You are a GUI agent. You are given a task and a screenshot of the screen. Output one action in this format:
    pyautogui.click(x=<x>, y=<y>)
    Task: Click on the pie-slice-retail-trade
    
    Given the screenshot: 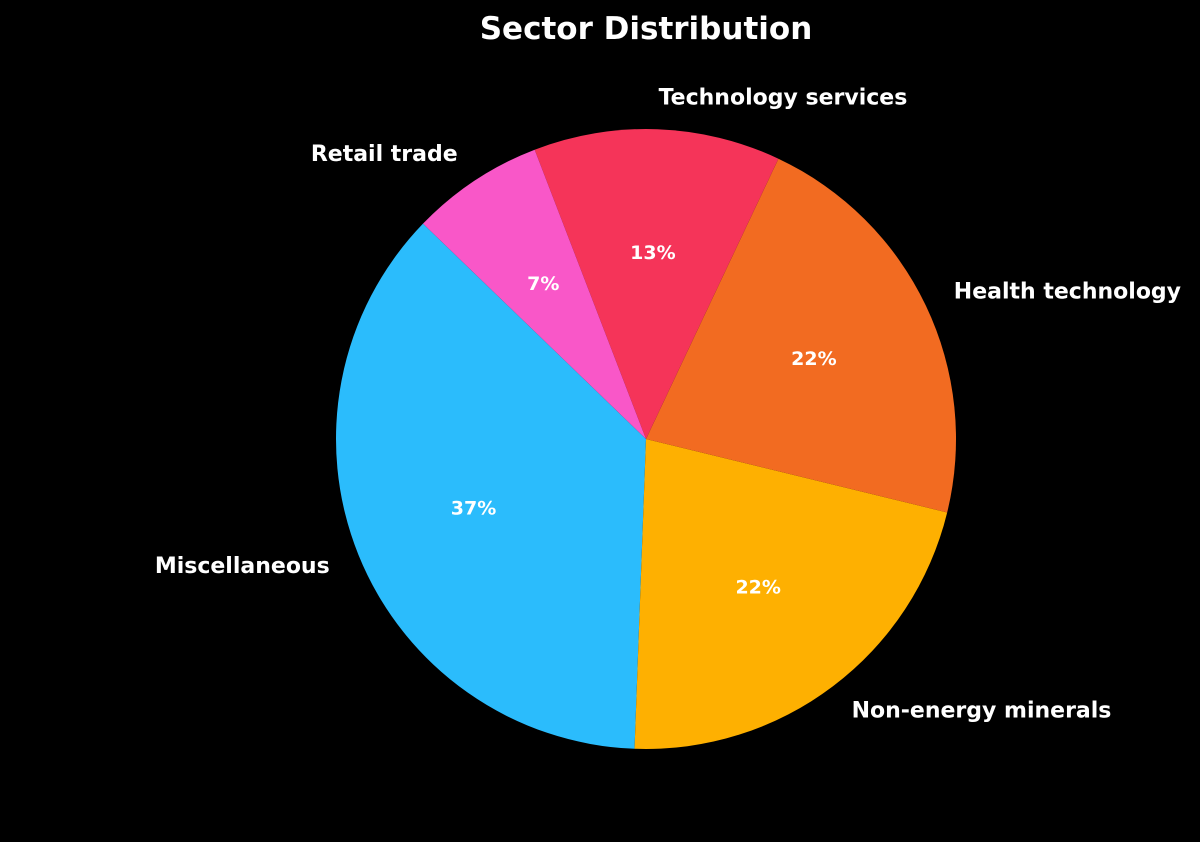 What is the action you would take?
    pyautogui.click(x=534, y=294)
    